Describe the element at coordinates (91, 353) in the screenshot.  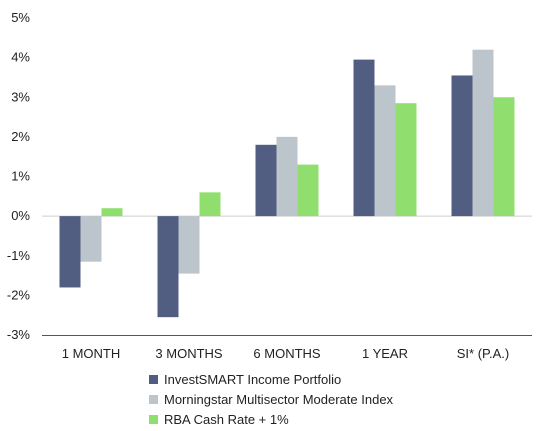
I see `x-tick-label: 1 MONTH` at that location.